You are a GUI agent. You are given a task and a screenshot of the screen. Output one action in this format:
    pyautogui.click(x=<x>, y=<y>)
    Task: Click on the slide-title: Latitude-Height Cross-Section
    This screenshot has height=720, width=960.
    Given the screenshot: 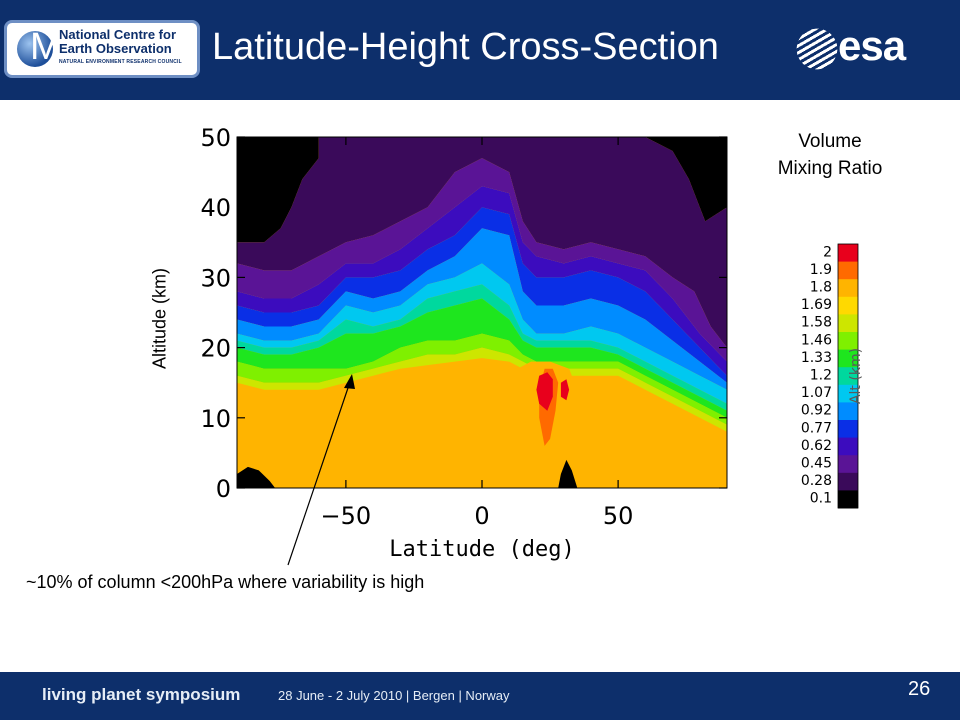 What is the action you would take?
    pyautogui.click(x=465, y=47)
    